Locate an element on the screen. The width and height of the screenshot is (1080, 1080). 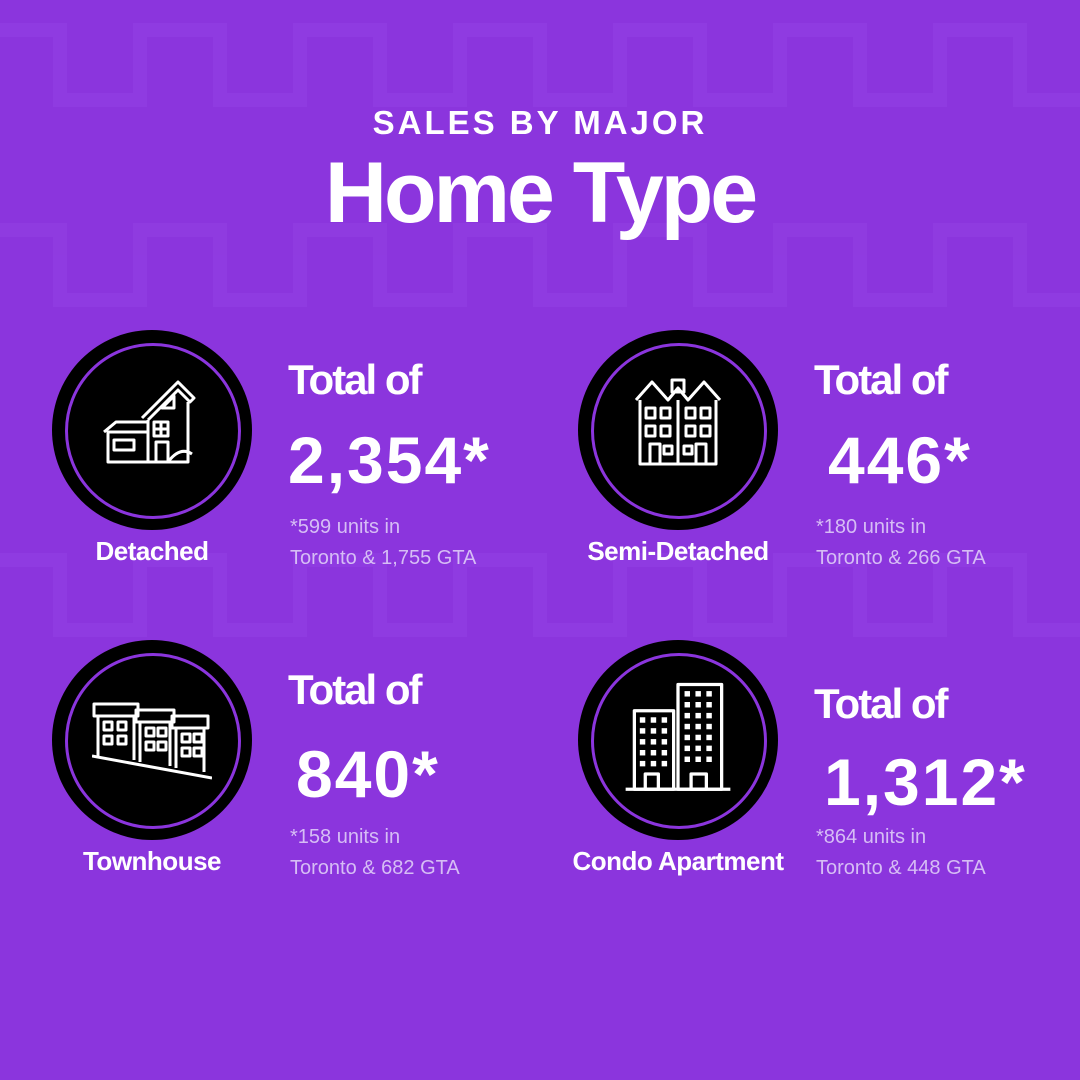
breakdown-line: Toronto & 266 GTA is located at coordinates (901, 558).